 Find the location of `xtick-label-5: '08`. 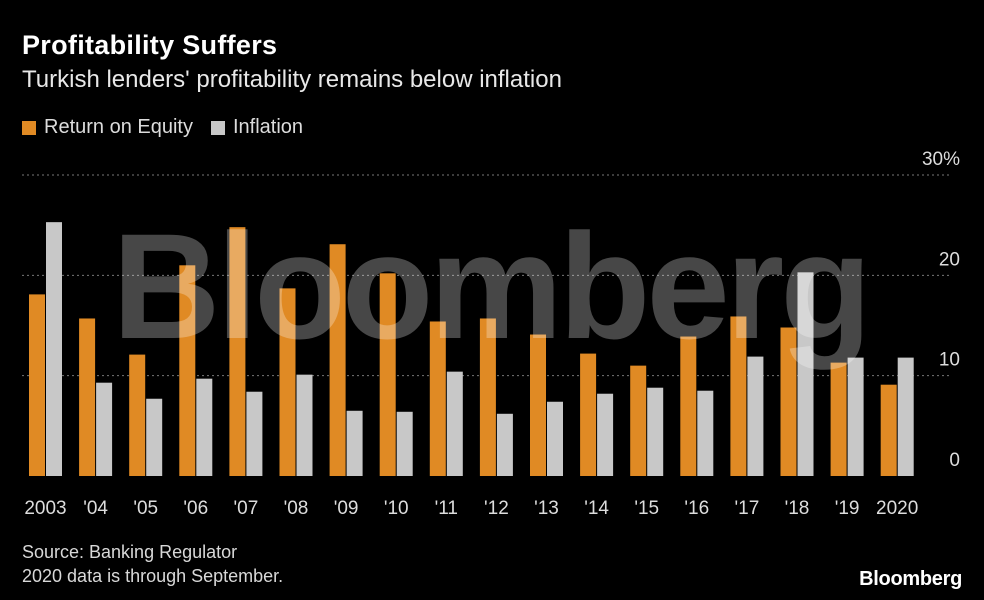

xtick-label-5: '08 is located at coordinates (296, 508).